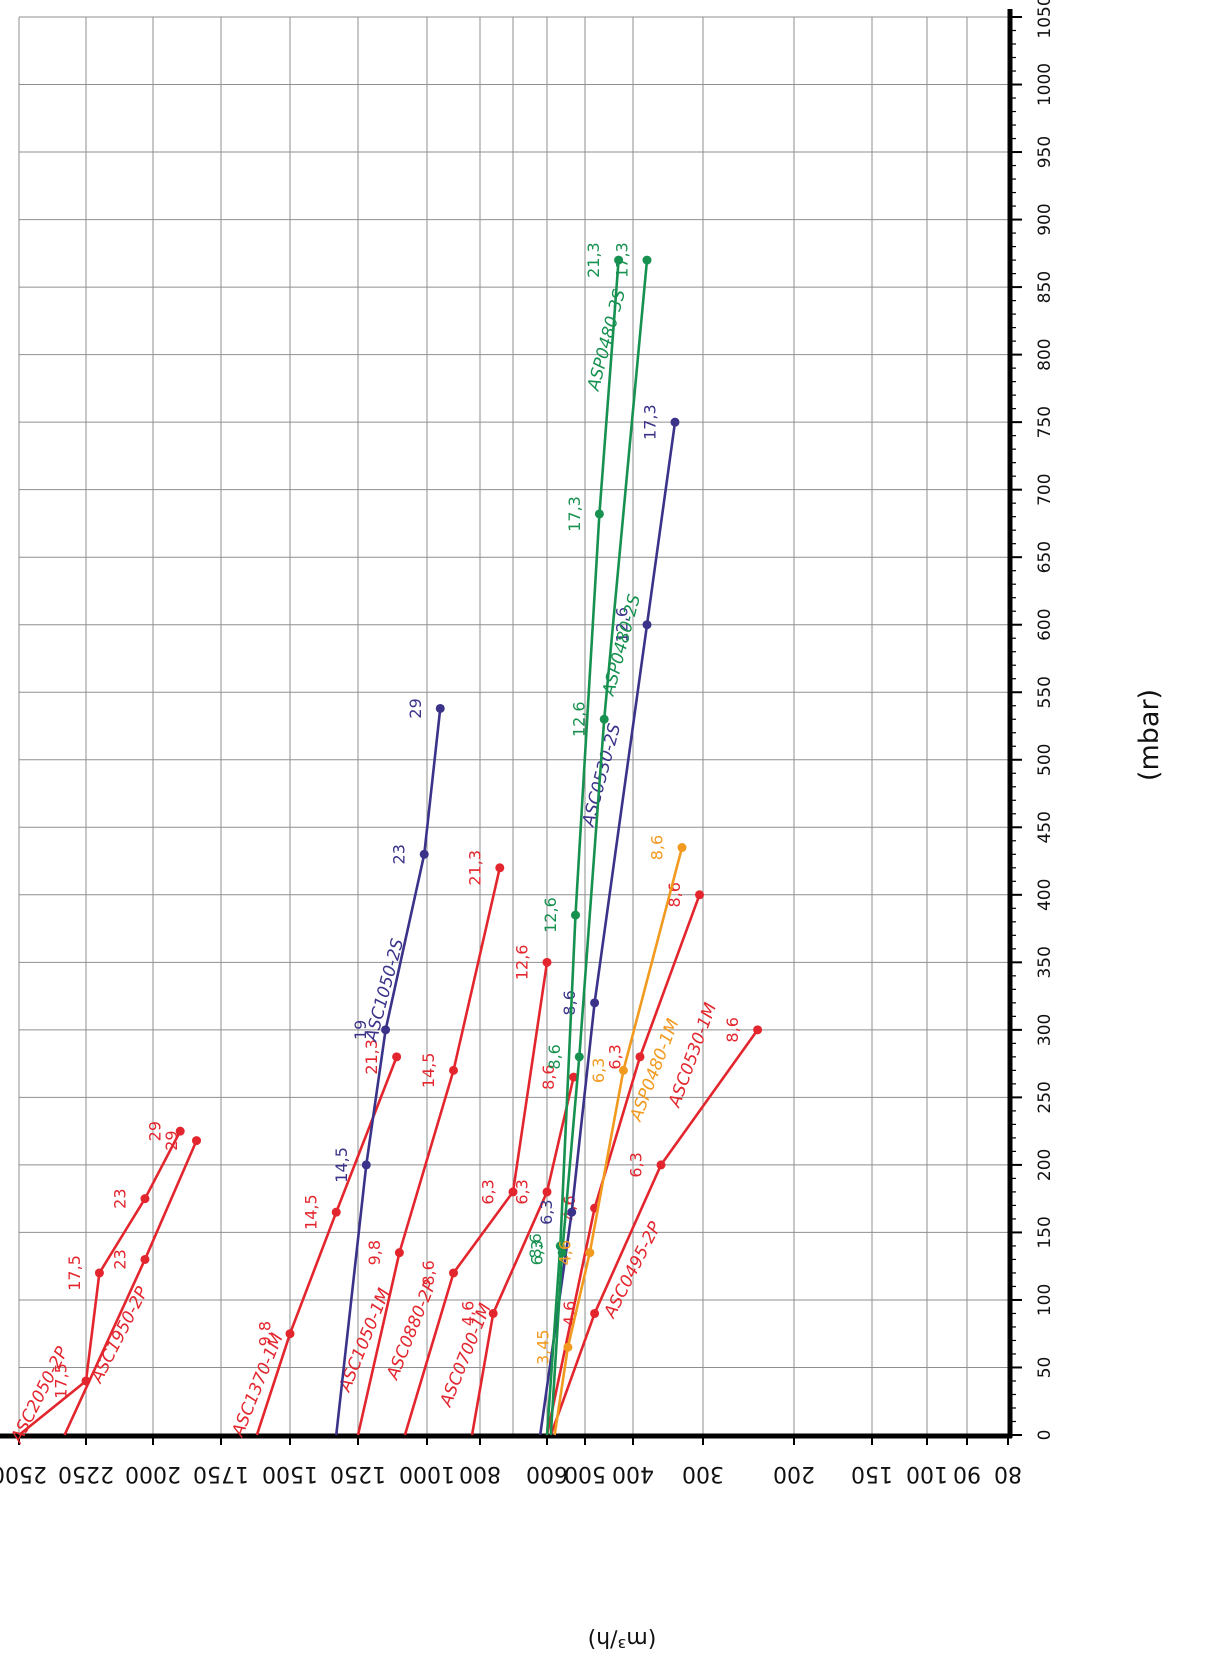 This screenshot has height=1668, width=1219. I want to click on pressure-tick-label: 800, so click(1045, 354).